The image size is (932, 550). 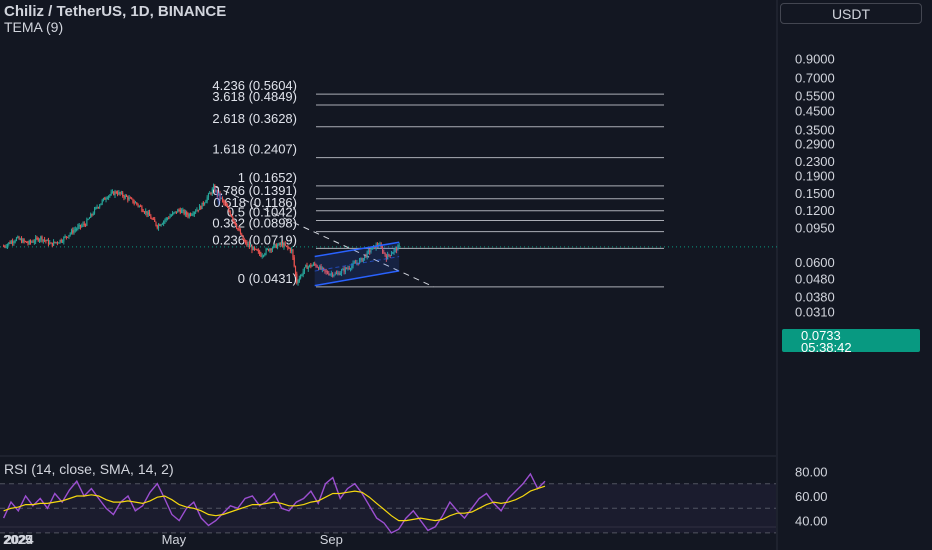 I want to click on rsi-pane: RSI (14, close, SMA, 14, 2), so click(x=274, y=497).